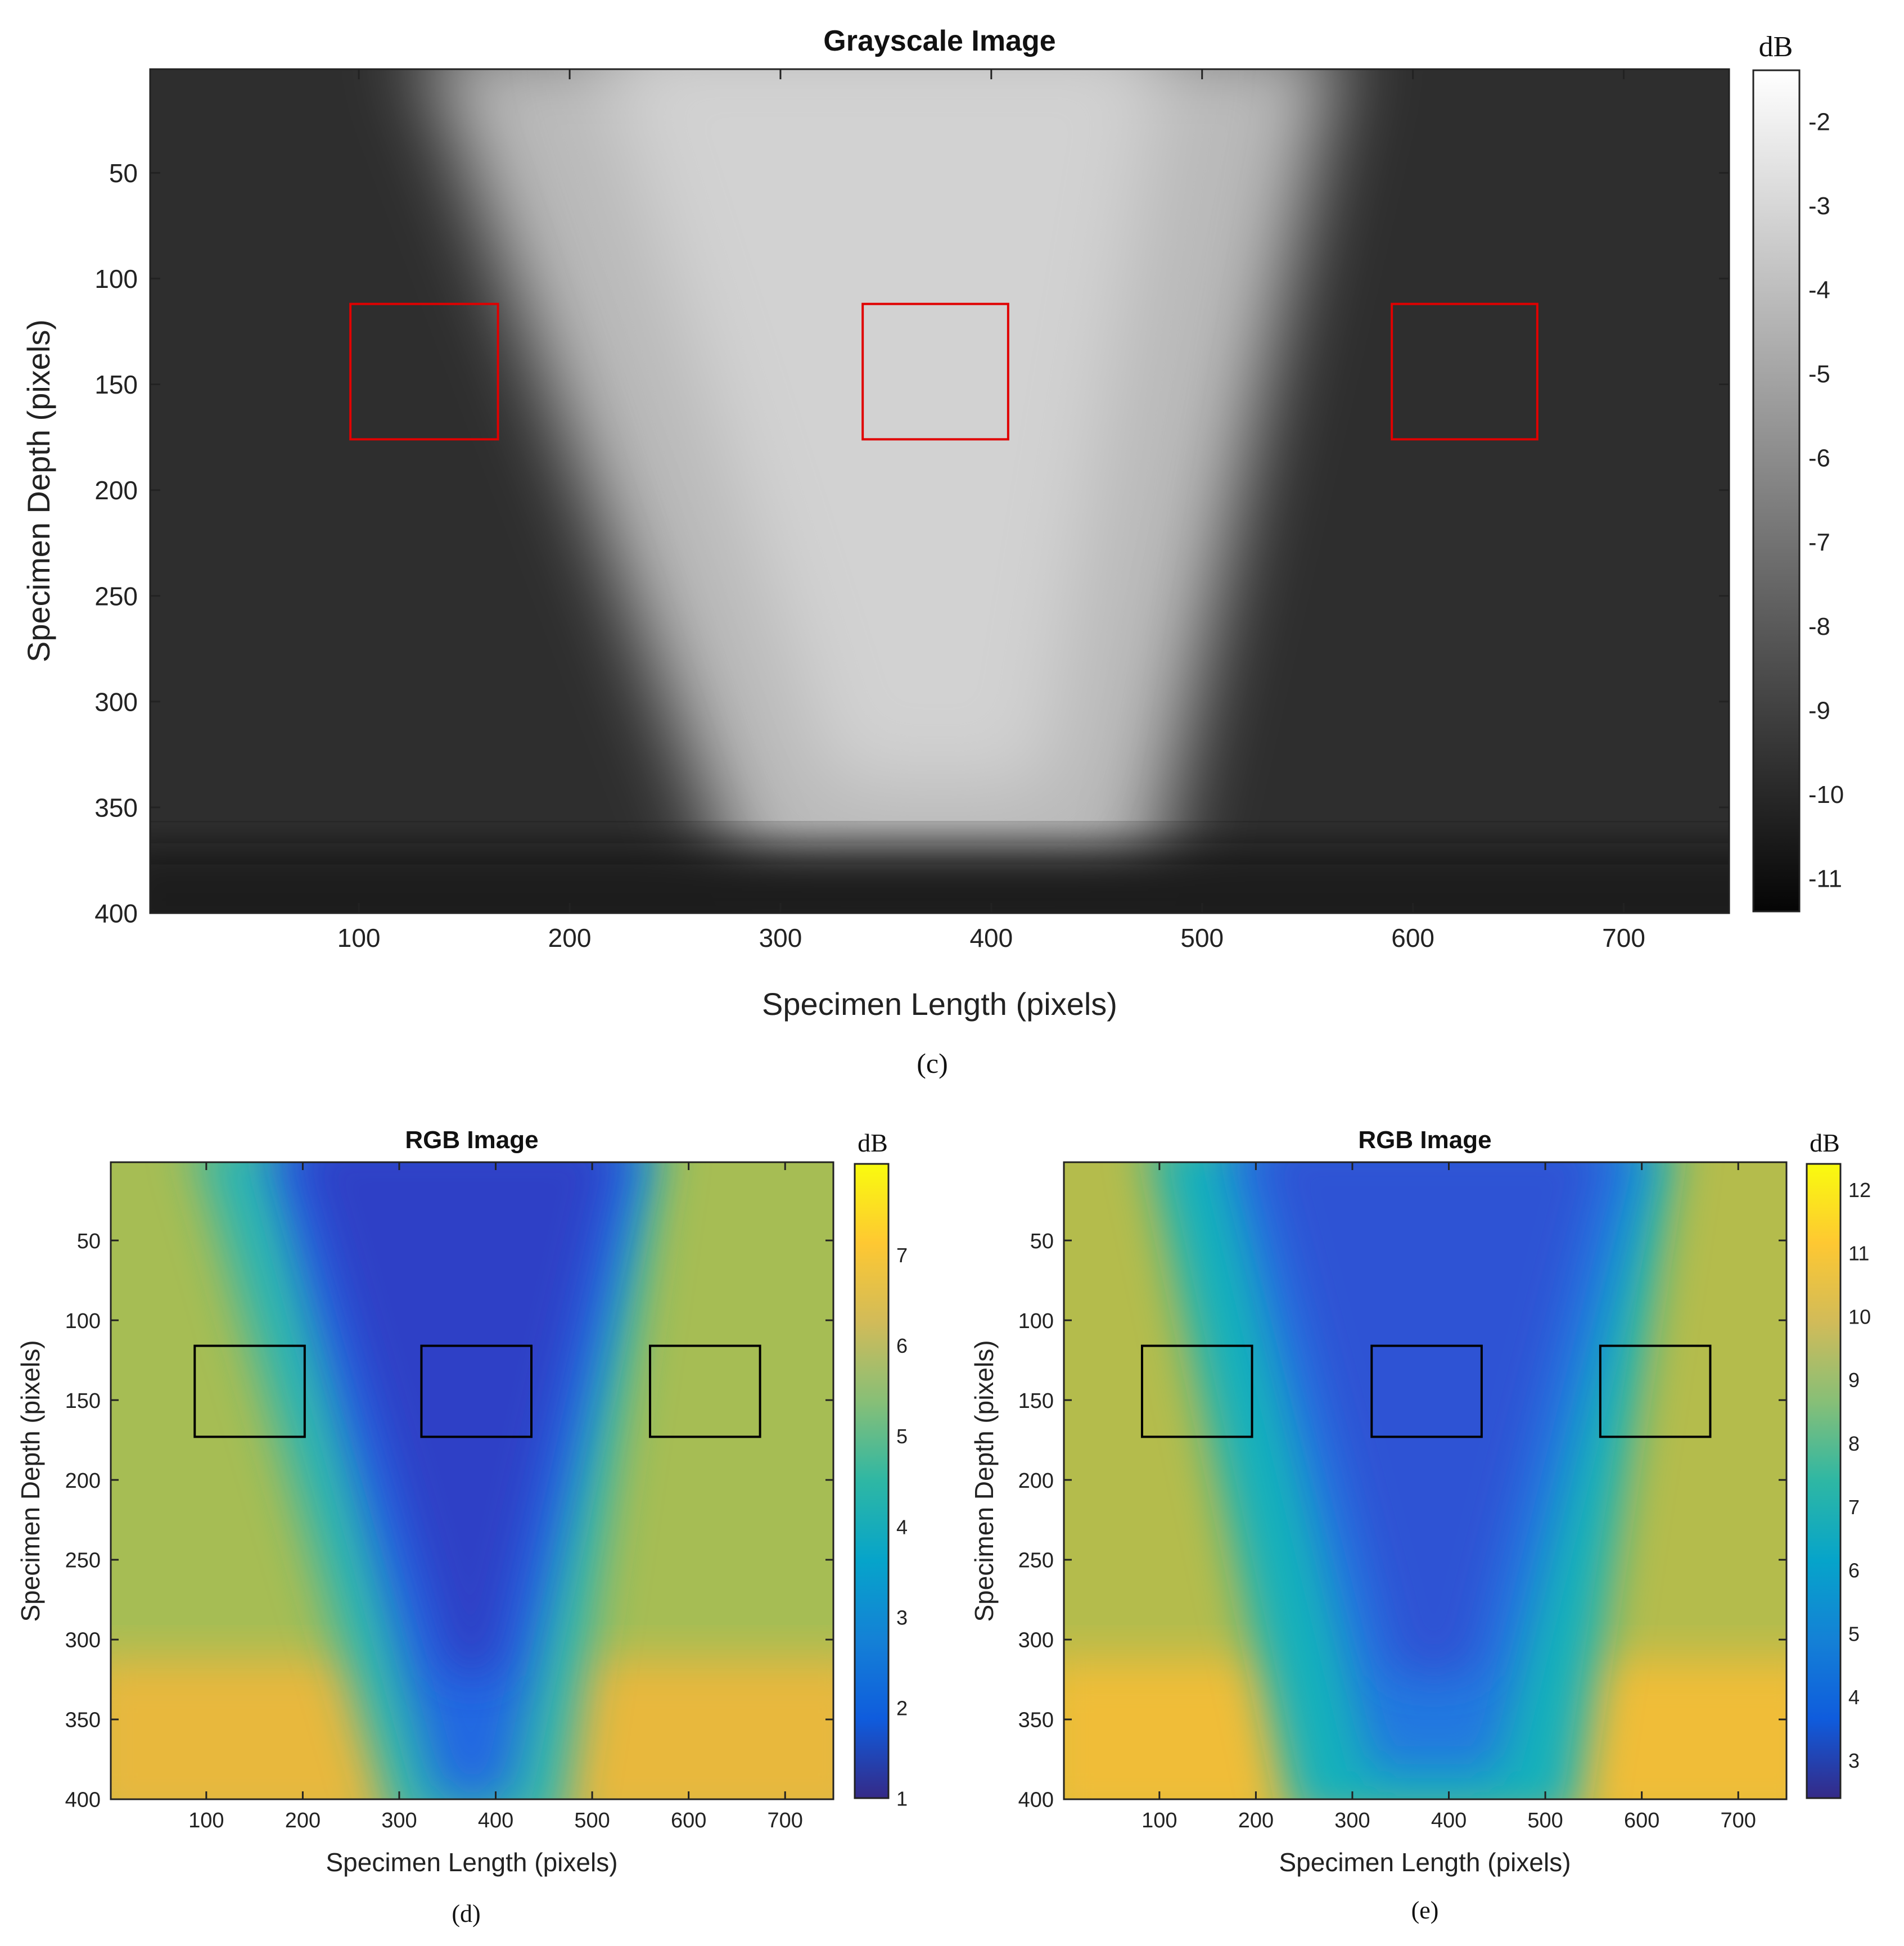  I want to click on rgb-left-x-tick-label: 600, so click(688, 1820).